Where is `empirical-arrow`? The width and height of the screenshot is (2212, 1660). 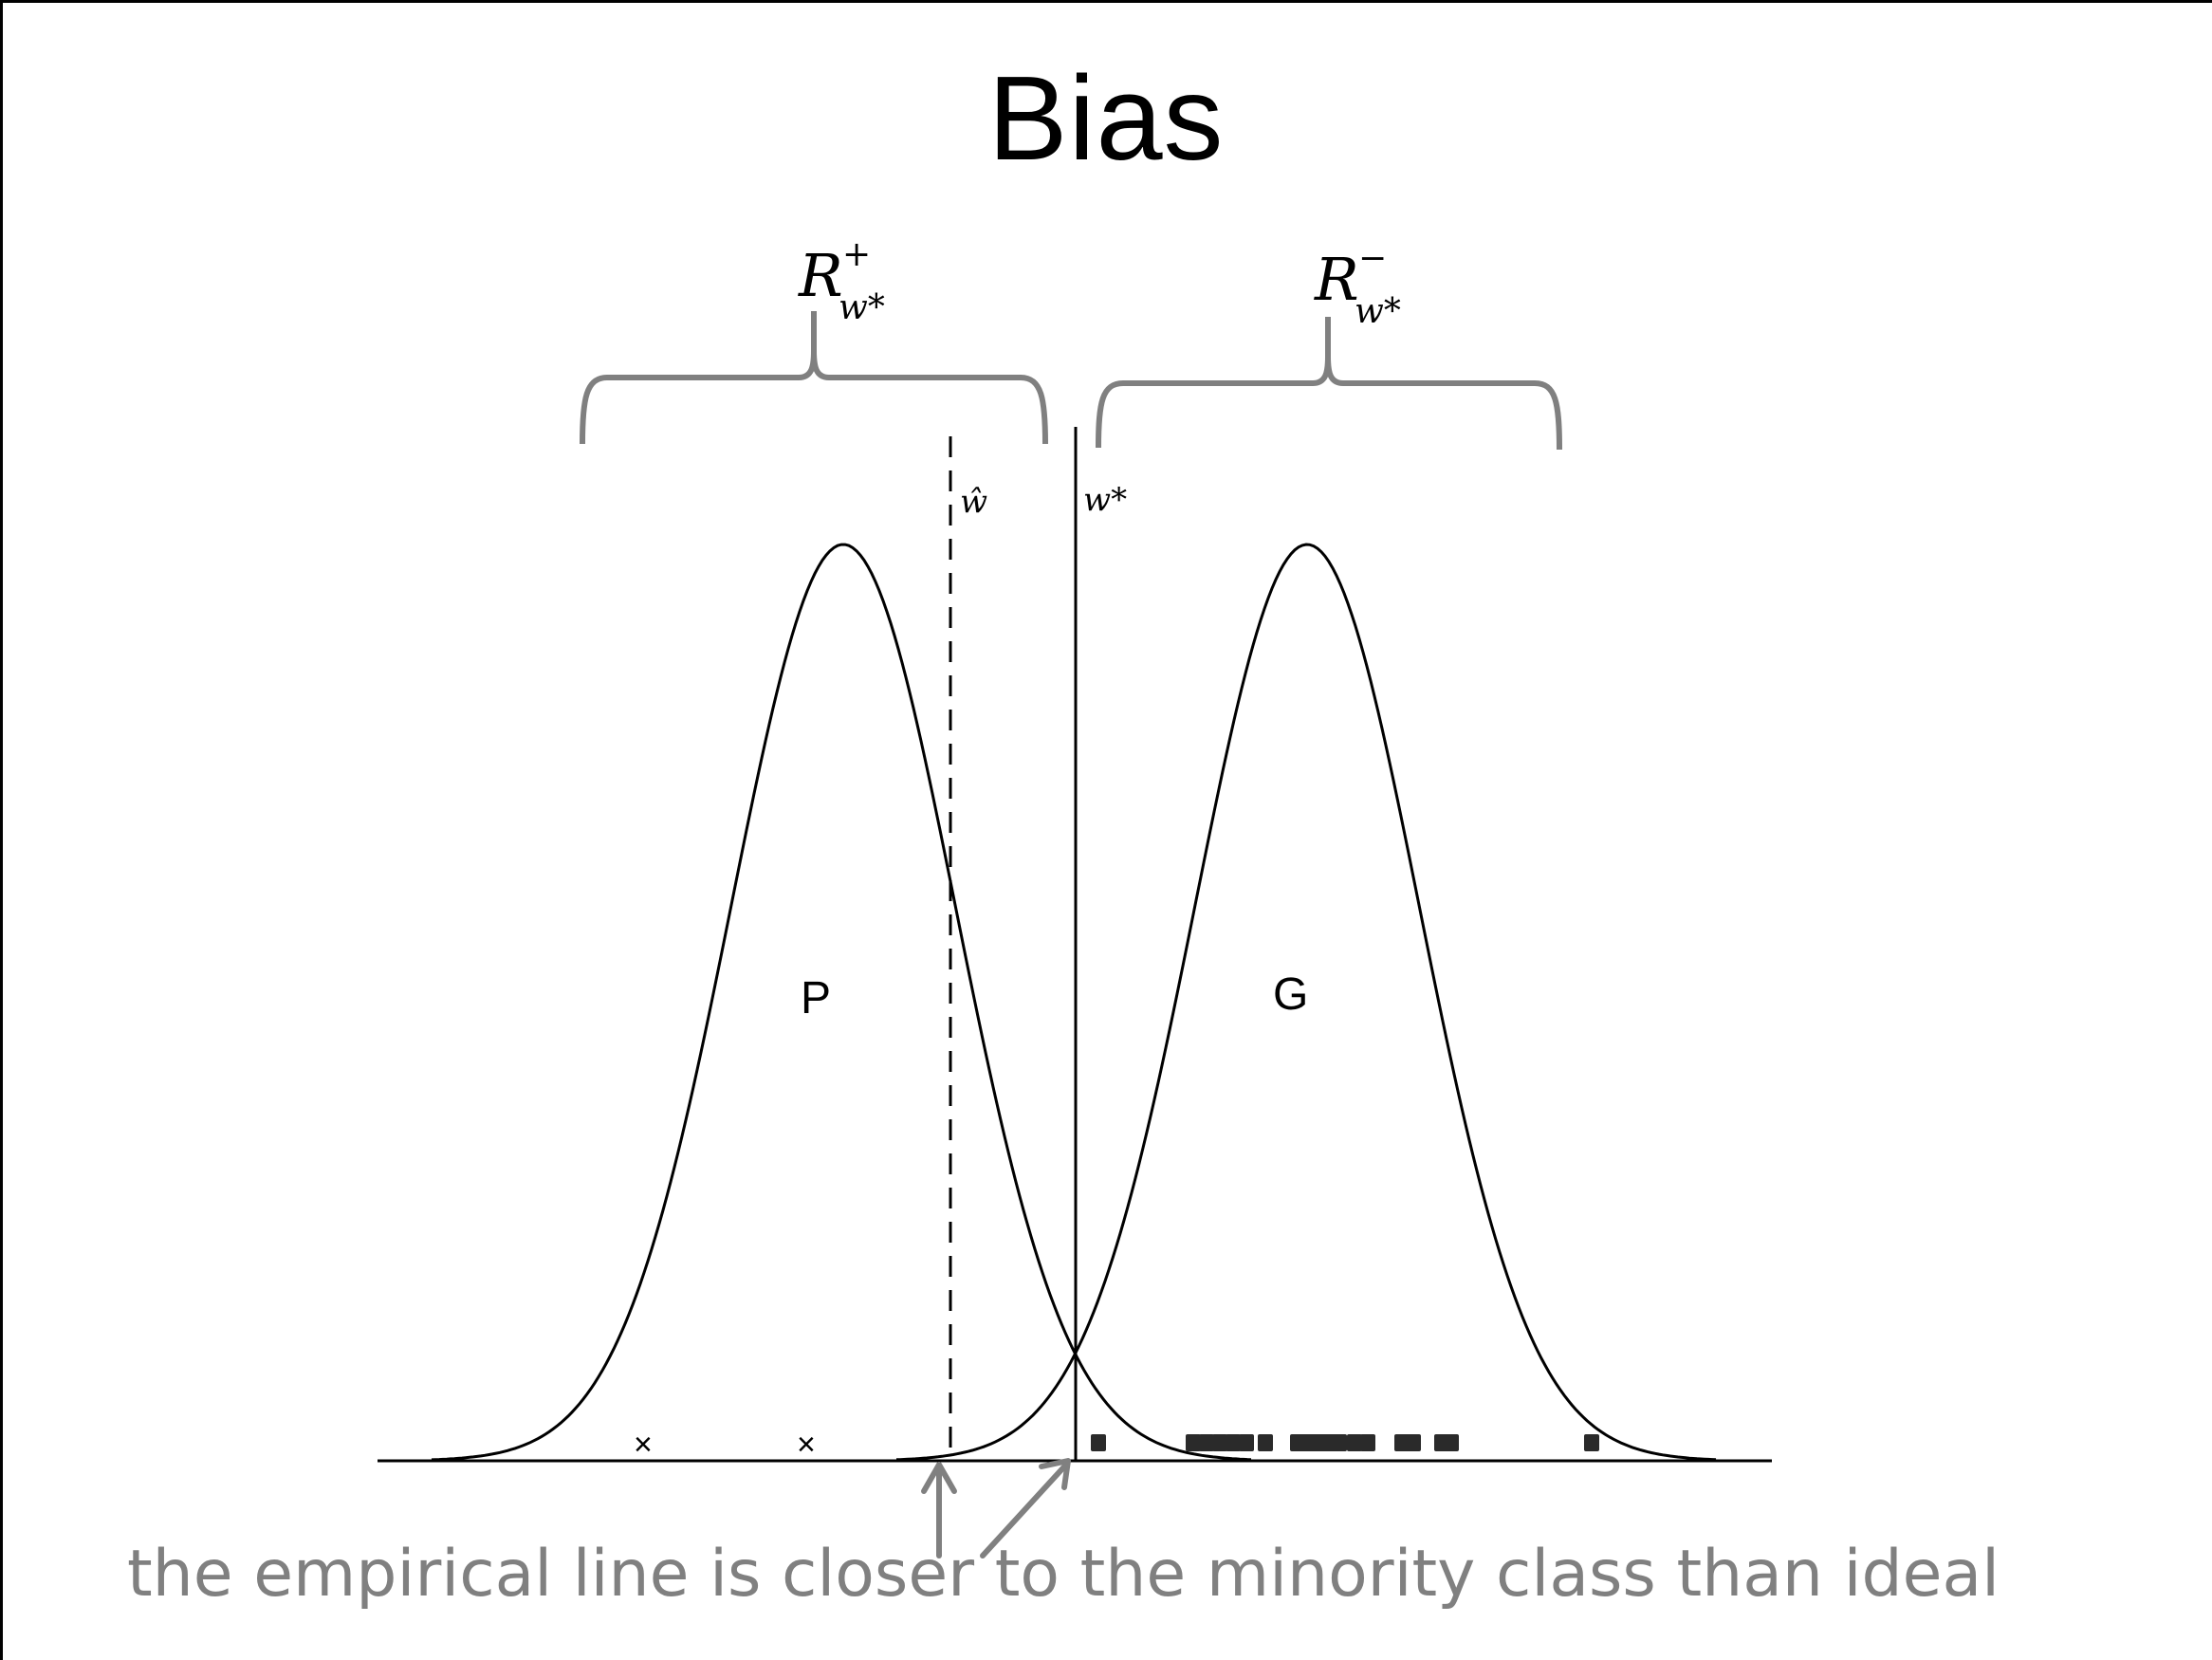 empirical-arrow is located at coordinates (939, 1511).